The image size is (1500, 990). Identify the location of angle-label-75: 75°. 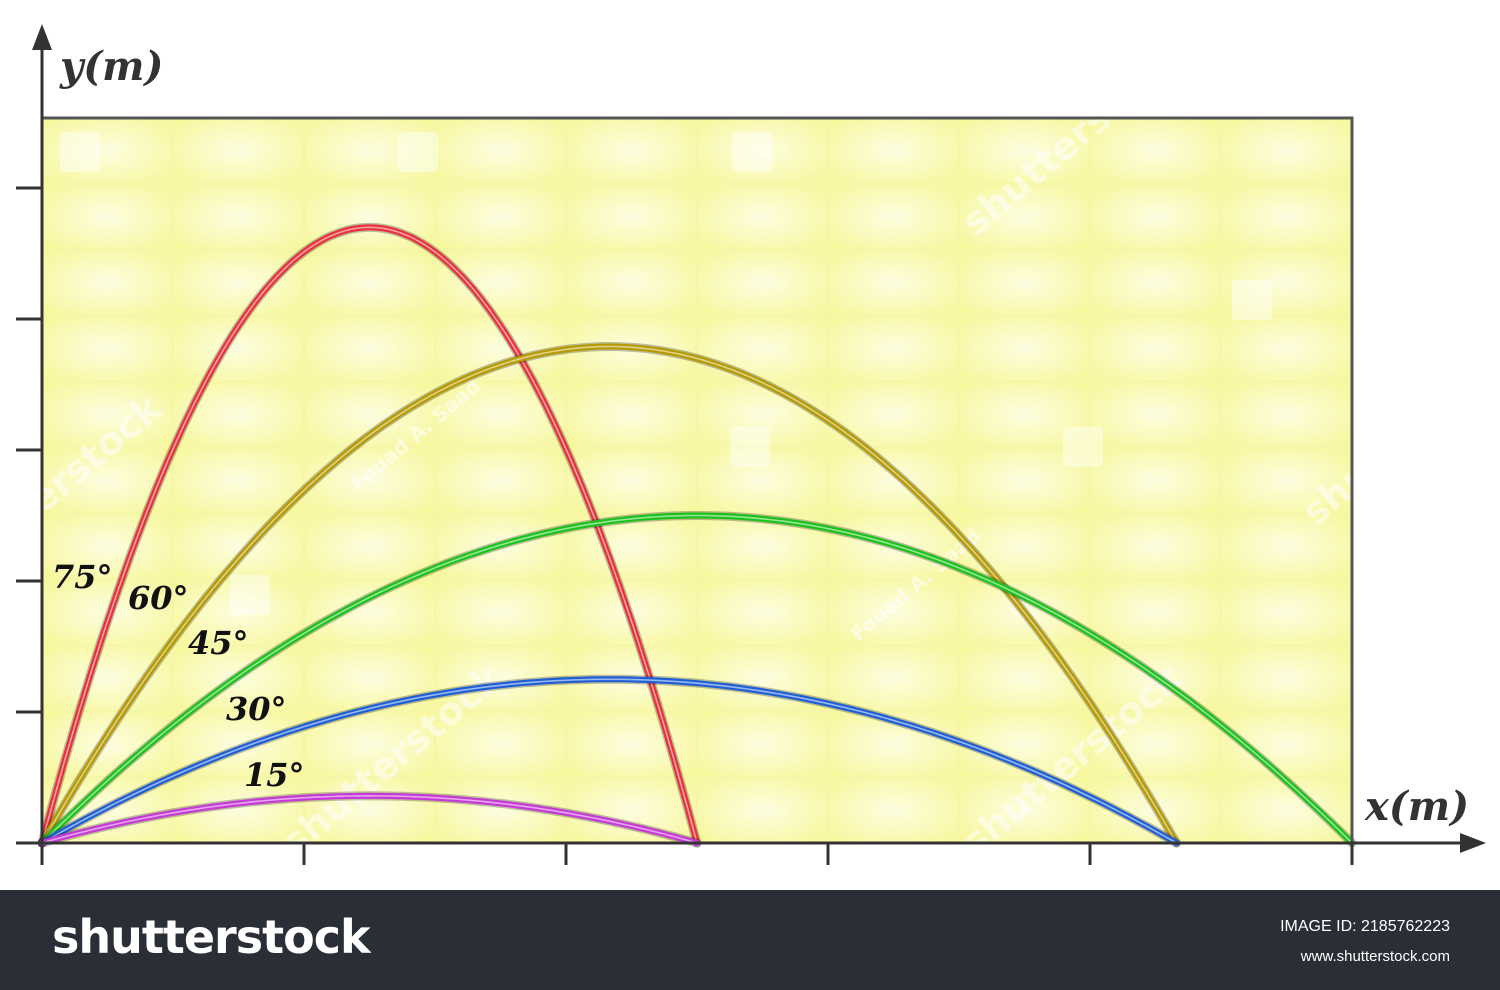
(82, 577).